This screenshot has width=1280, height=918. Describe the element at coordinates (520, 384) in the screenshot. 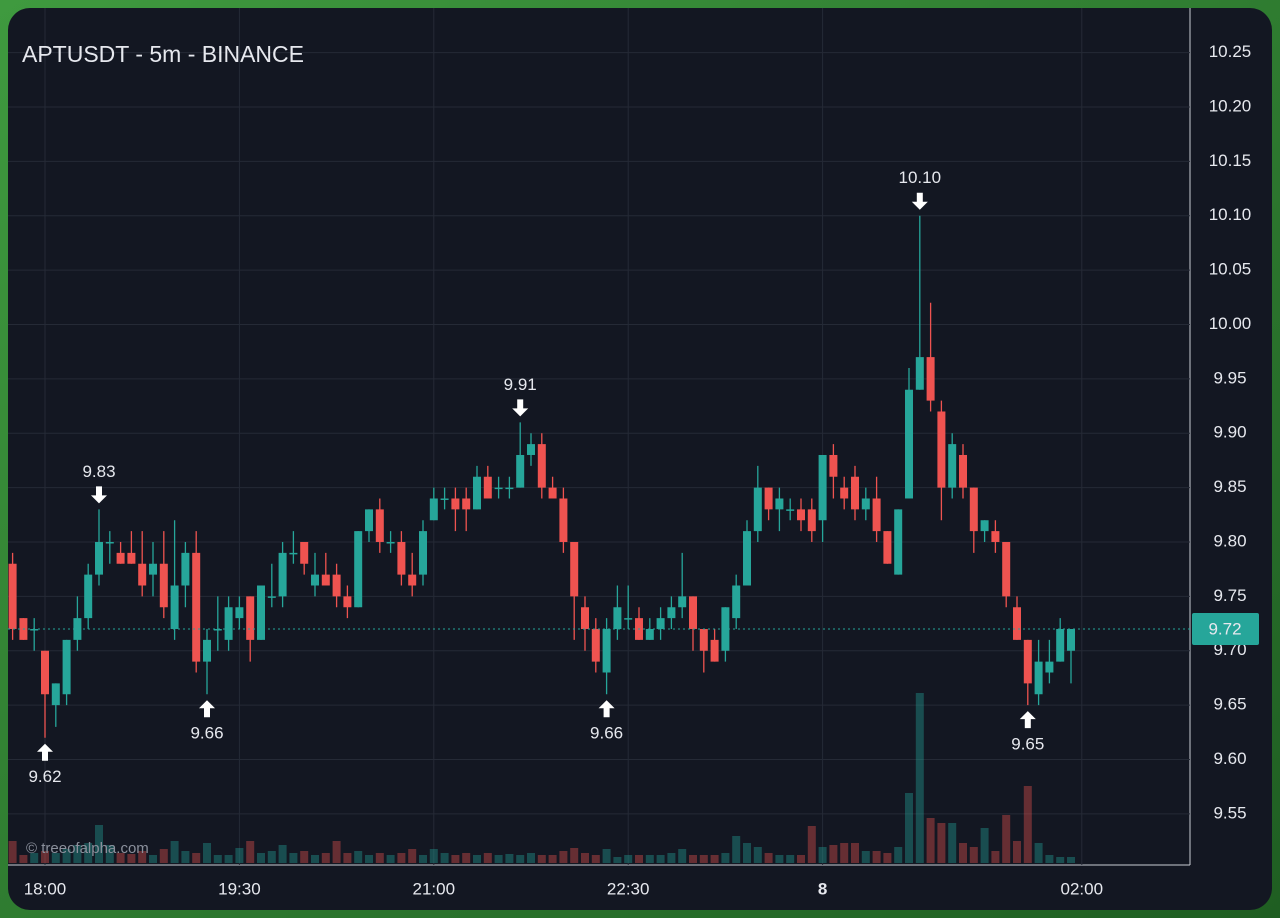

I see `annotation-label: 9.91` at that location.